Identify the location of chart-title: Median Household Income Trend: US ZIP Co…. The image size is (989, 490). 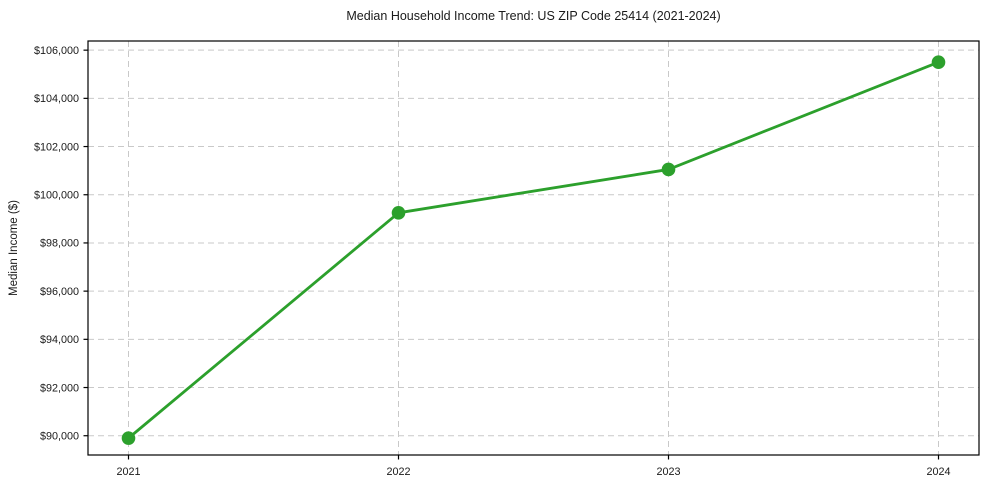
(533, 16).